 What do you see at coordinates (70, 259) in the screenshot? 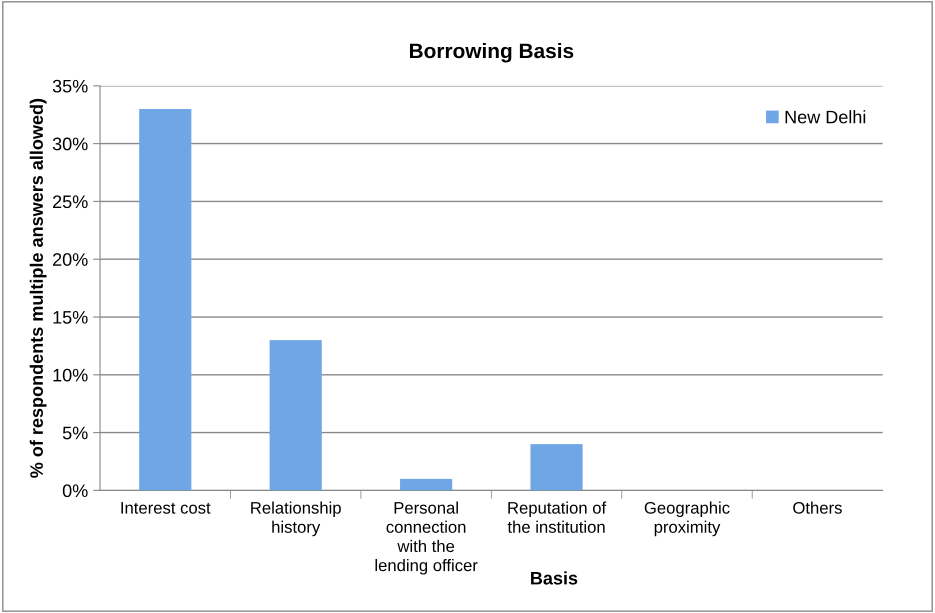
I see `y-tick-label: 20%` at bounding box center [70, 259].